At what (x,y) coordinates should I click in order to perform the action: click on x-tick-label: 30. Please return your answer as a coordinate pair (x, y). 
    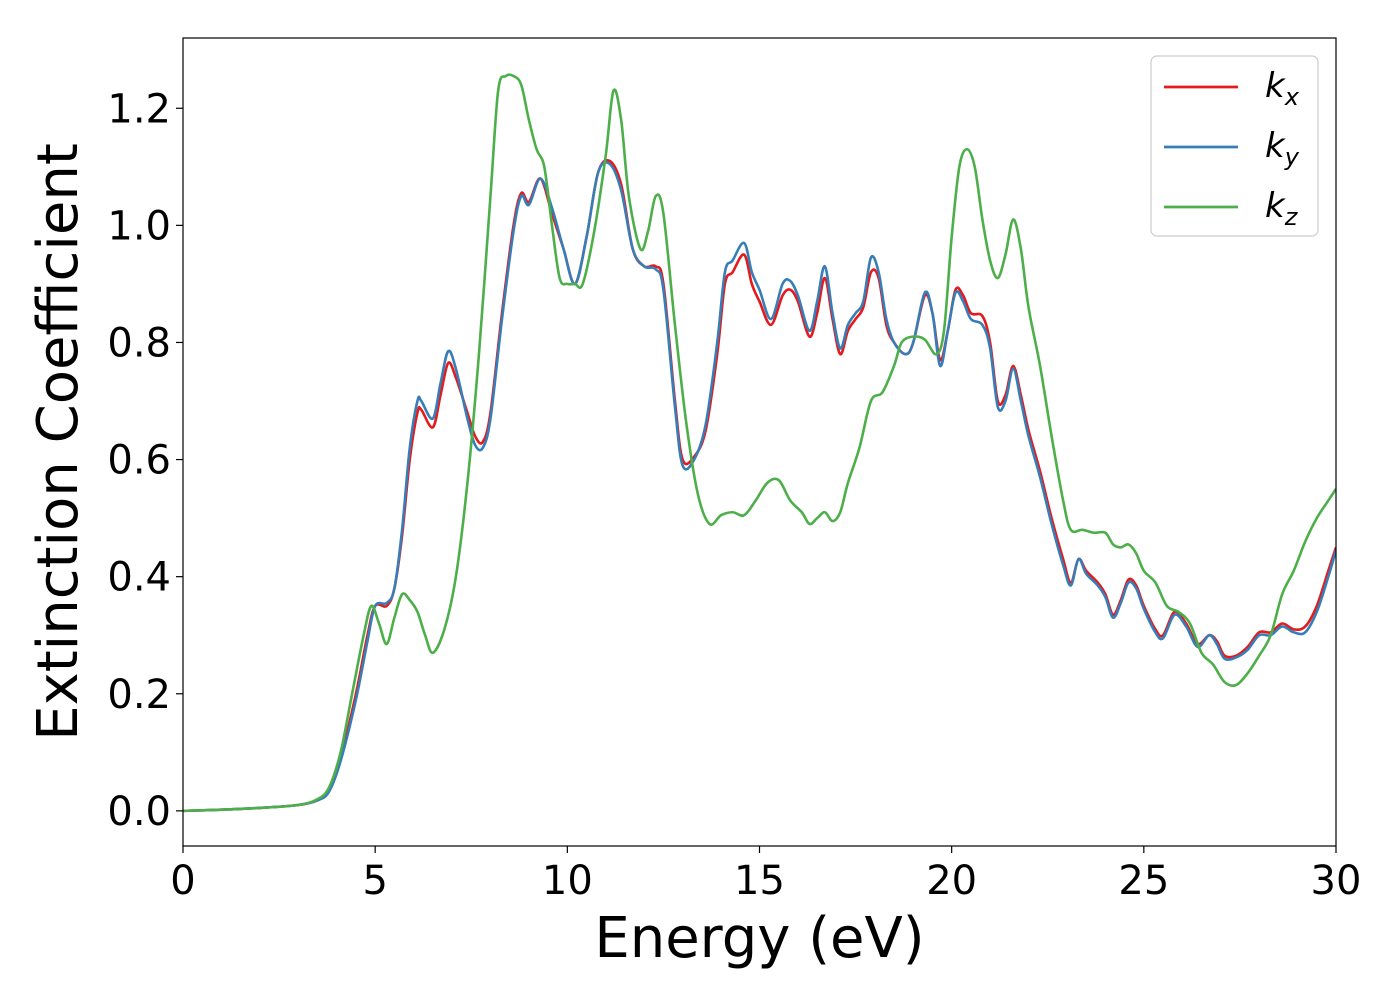
    Looking at the image, I should click on (1336, 881).